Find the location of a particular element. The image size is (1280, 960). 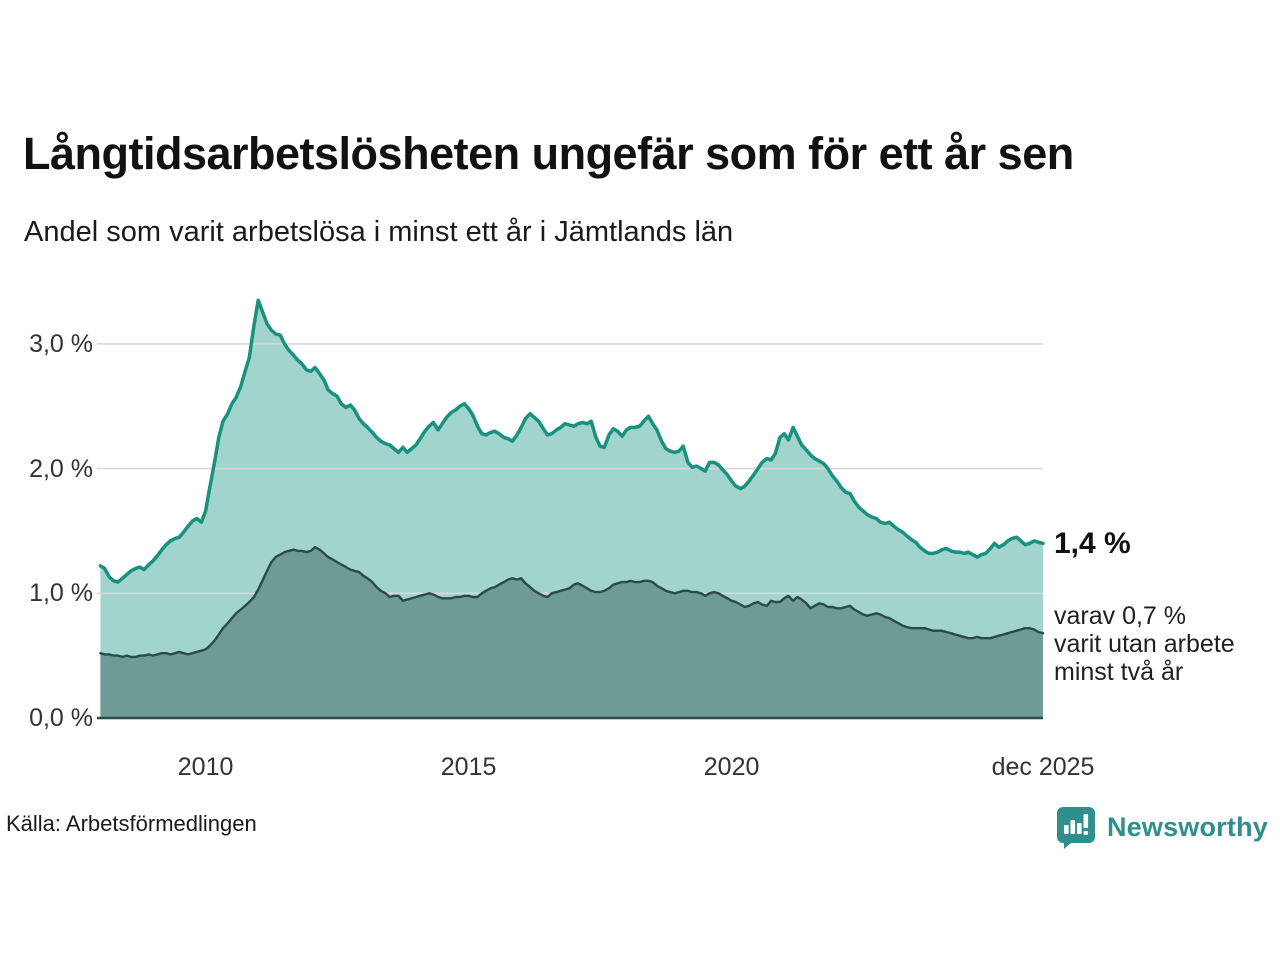

end-value-label-total: 1,4 % is located at coordinates (1092, 543).